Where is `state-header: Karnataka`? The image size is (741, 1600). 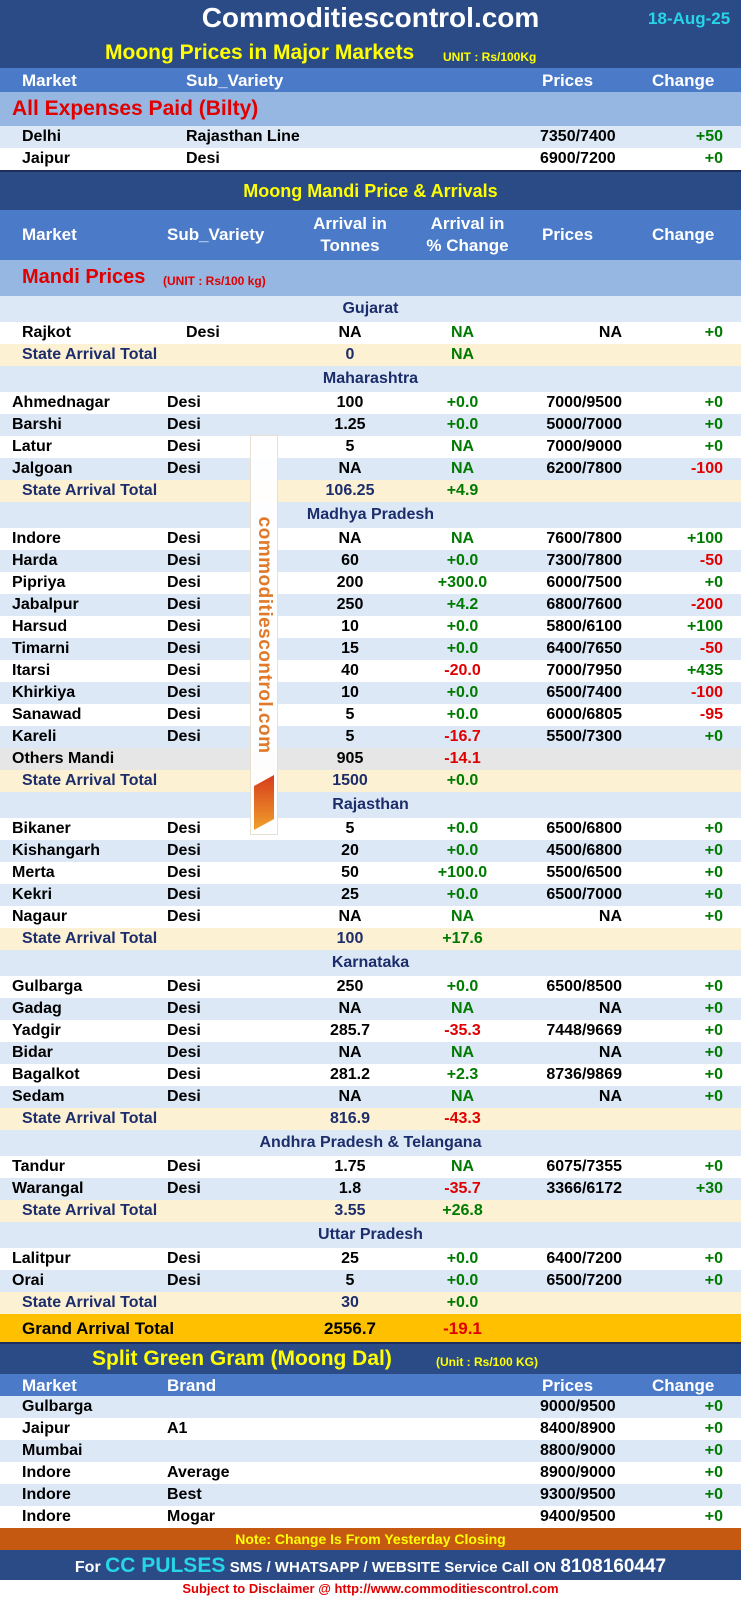 state-header: Karnataka is located at coordinates (370, 963).